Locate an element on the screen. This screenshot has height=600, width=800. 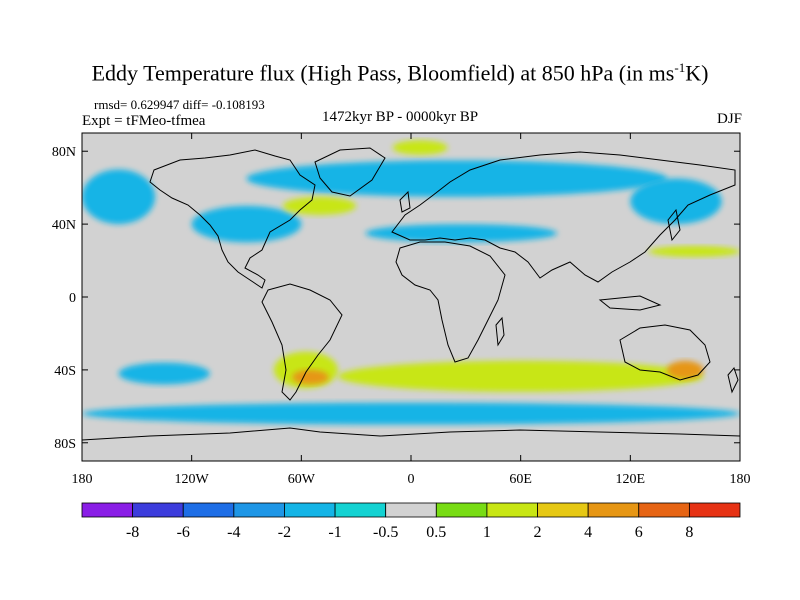
colorbar-label: -8 is located at coordinates (132, 532).